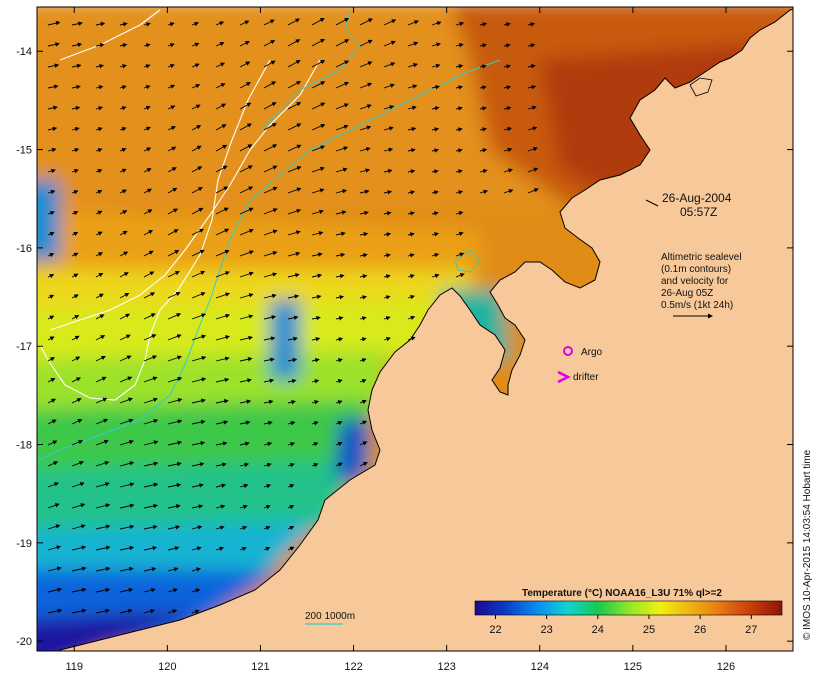 This screenshot has width=820, height=680. What do you see at coordinates (24, 249) in the screenshot?
I see `lat-tick-label: -16` at bounding box center [24, 249].